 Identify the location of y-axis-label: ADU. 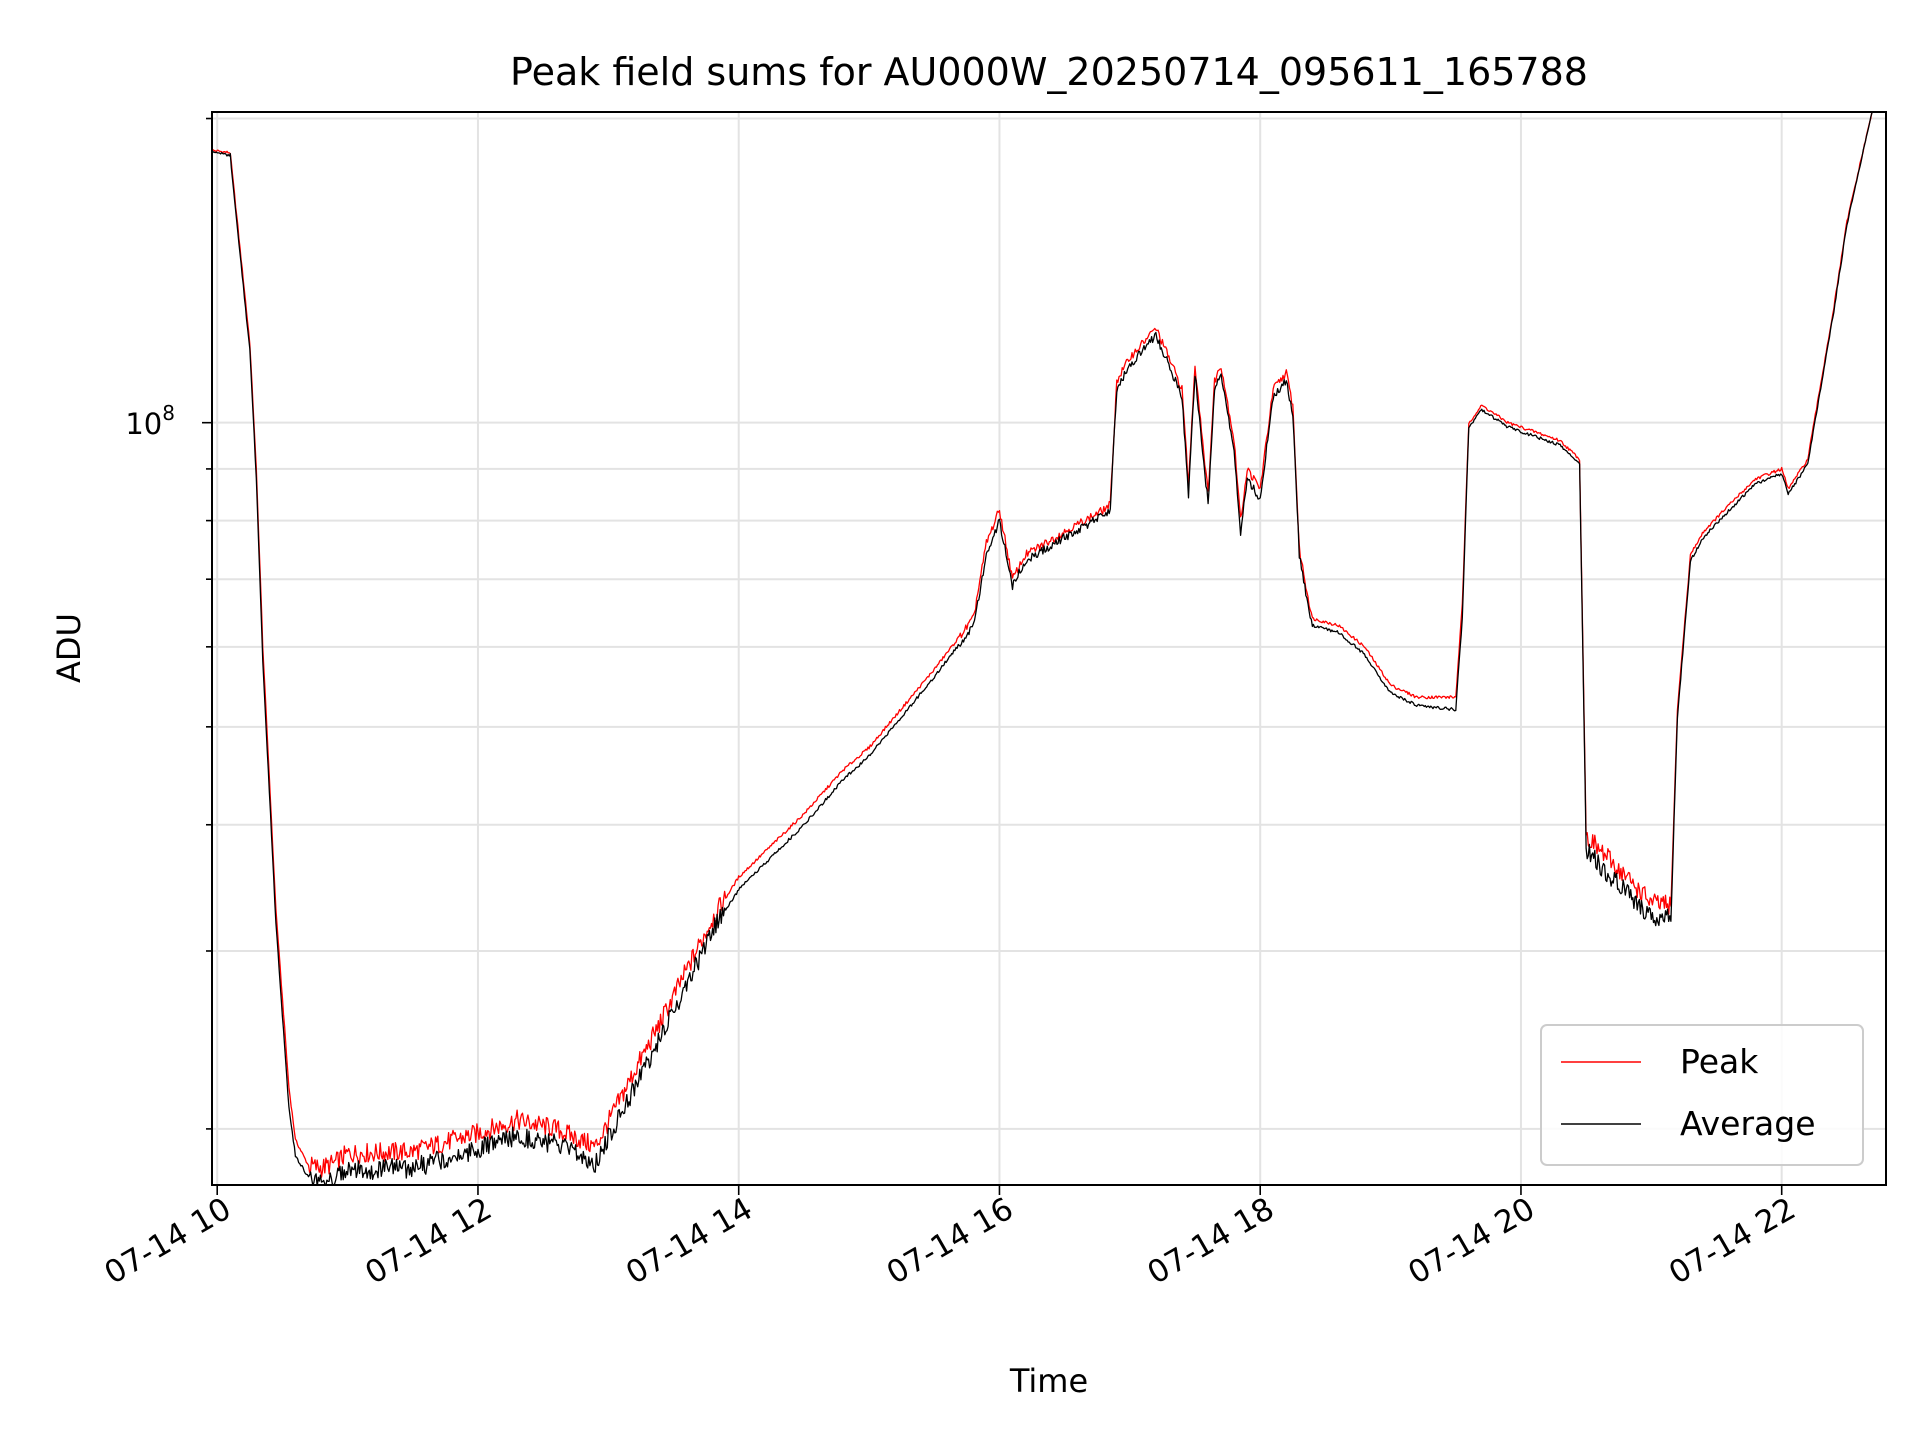
(69, 648).